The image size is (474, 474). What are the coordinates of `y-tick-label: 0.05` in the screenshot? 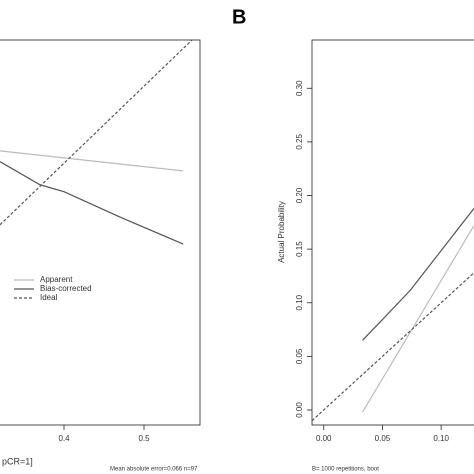 It's located at (299, 356).